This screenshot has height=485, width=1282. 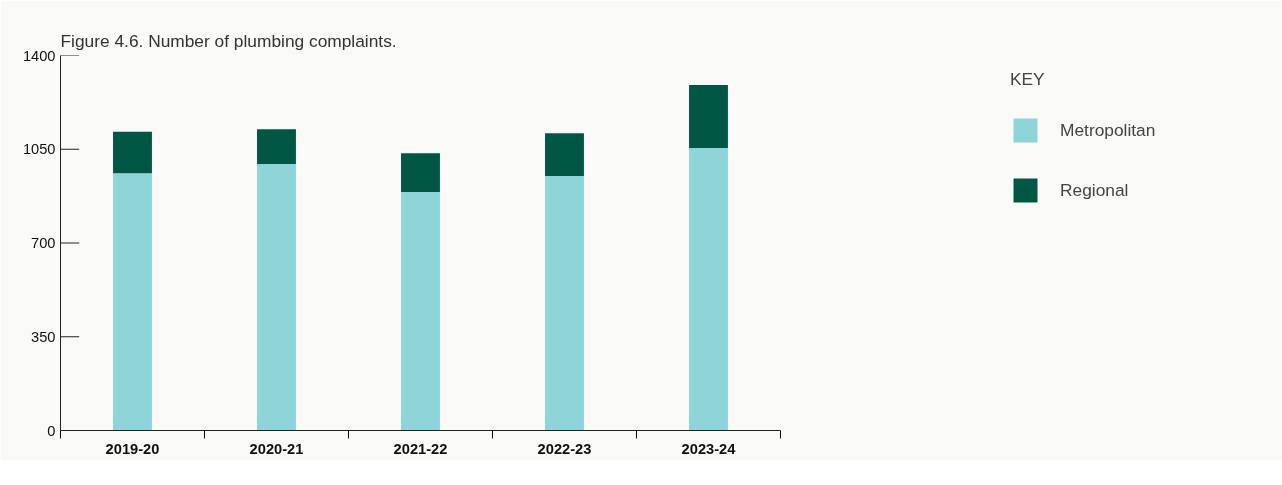 I want to click on legend-label: Regional, so click(x=1094, y=190).